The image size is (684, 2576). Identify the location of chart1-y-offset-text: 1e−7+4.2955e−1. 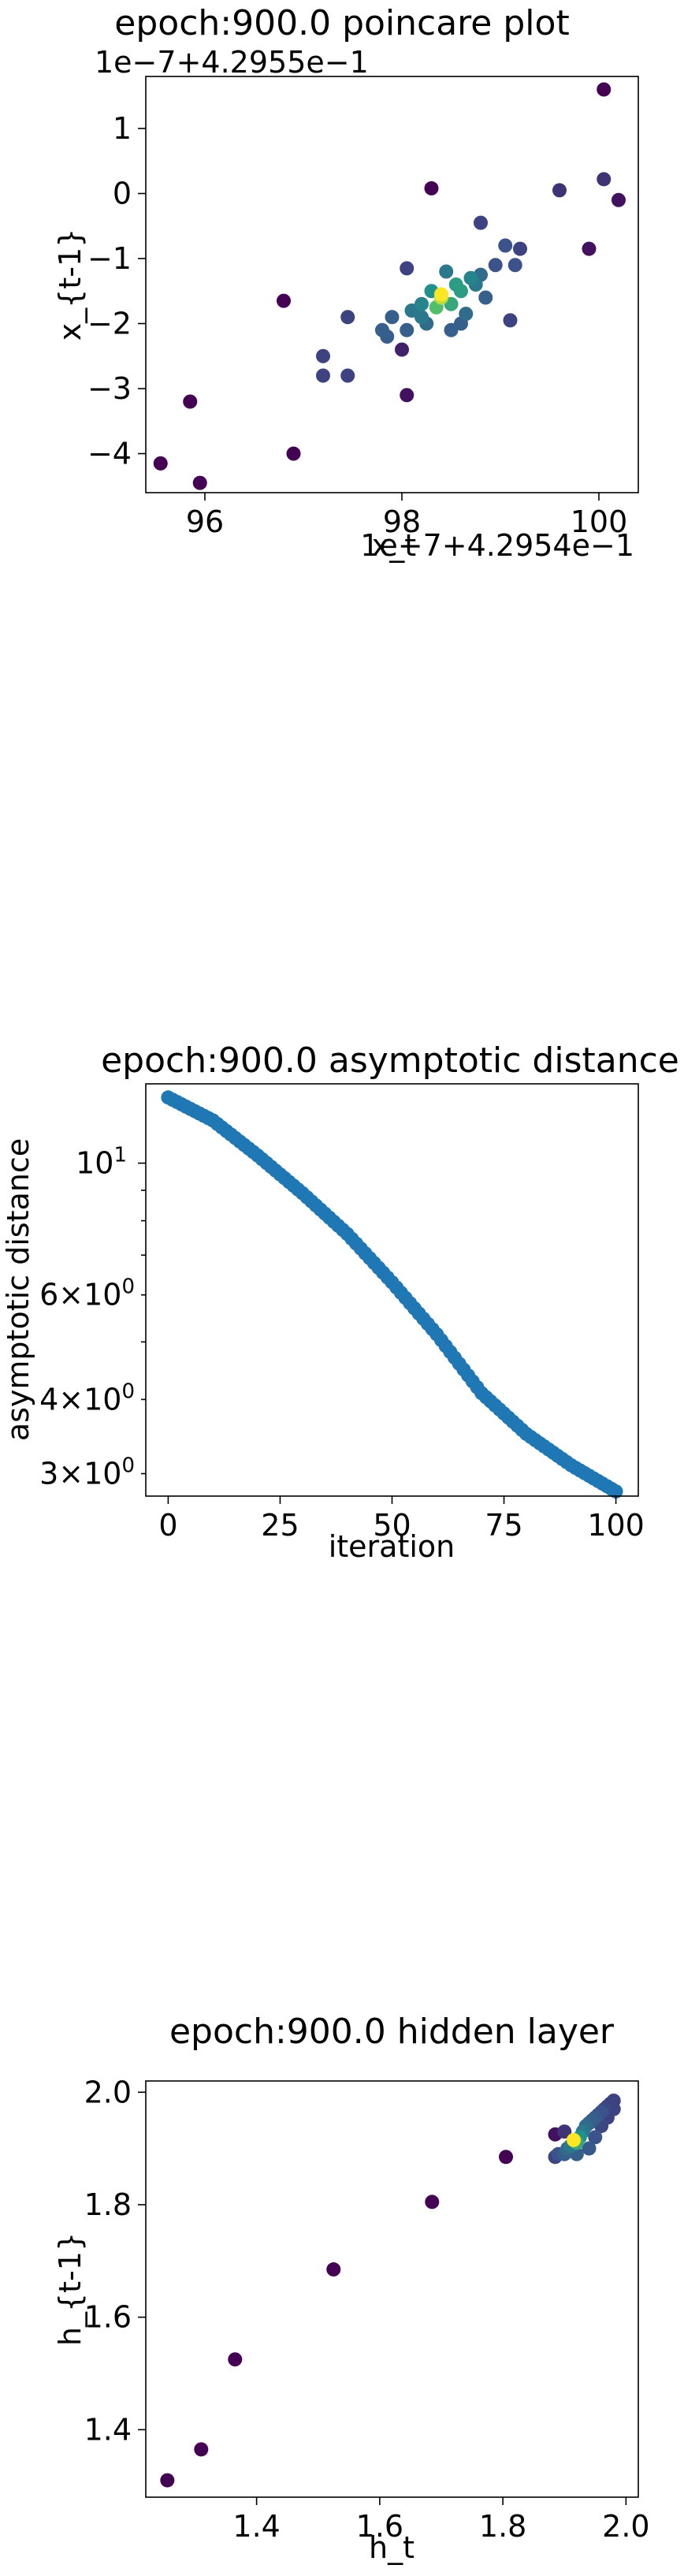
(232, 62).